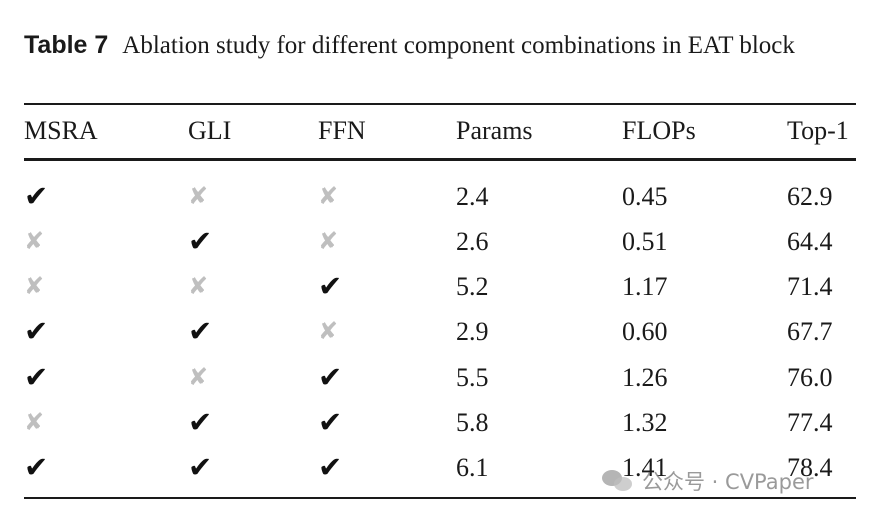  Describe the element at coordinates (810, 196) in the screenshot. I see `top1-cell: 62.9` at that location.